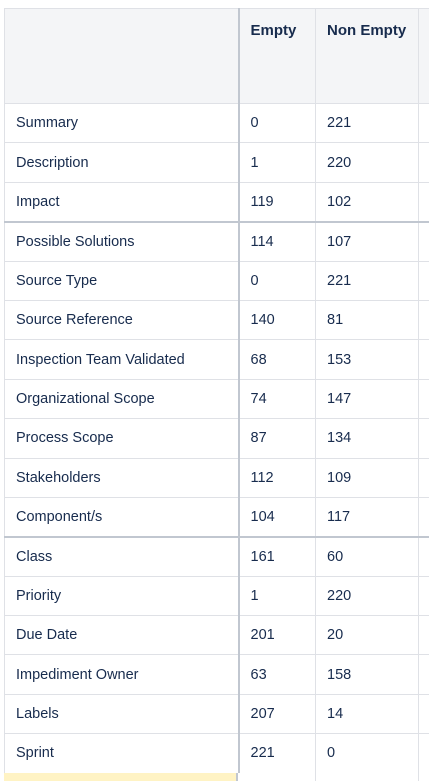 This screenshot has width=429, height=781. Describe the element at coordinates (122, 753) in the screenshot. I see `field-name-cell: Sprint` at that location.